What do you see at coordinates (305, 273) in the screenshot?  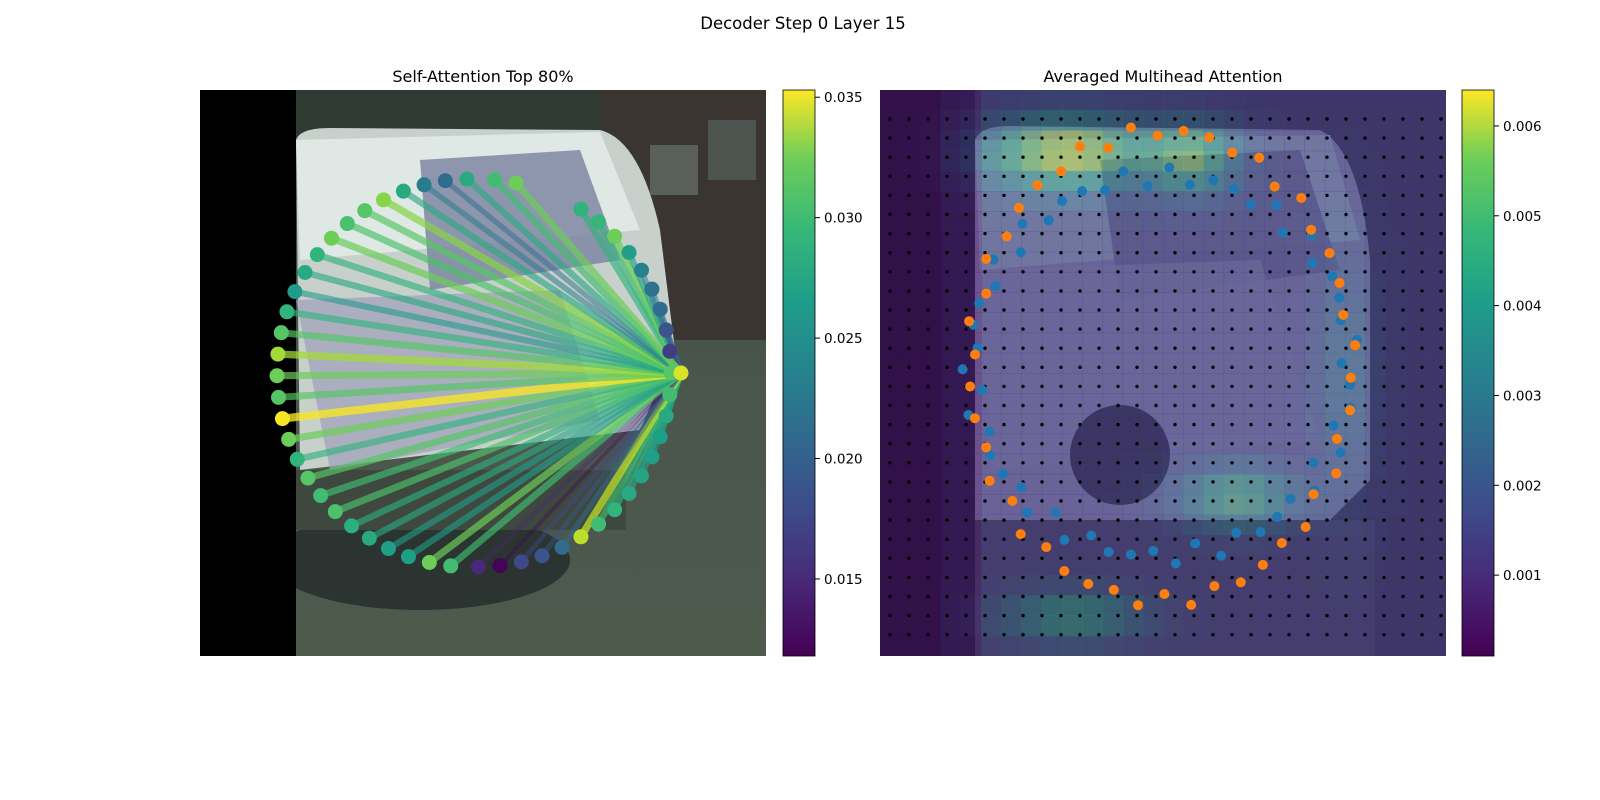 I see `contour-point` at bounding box center [305, 273].